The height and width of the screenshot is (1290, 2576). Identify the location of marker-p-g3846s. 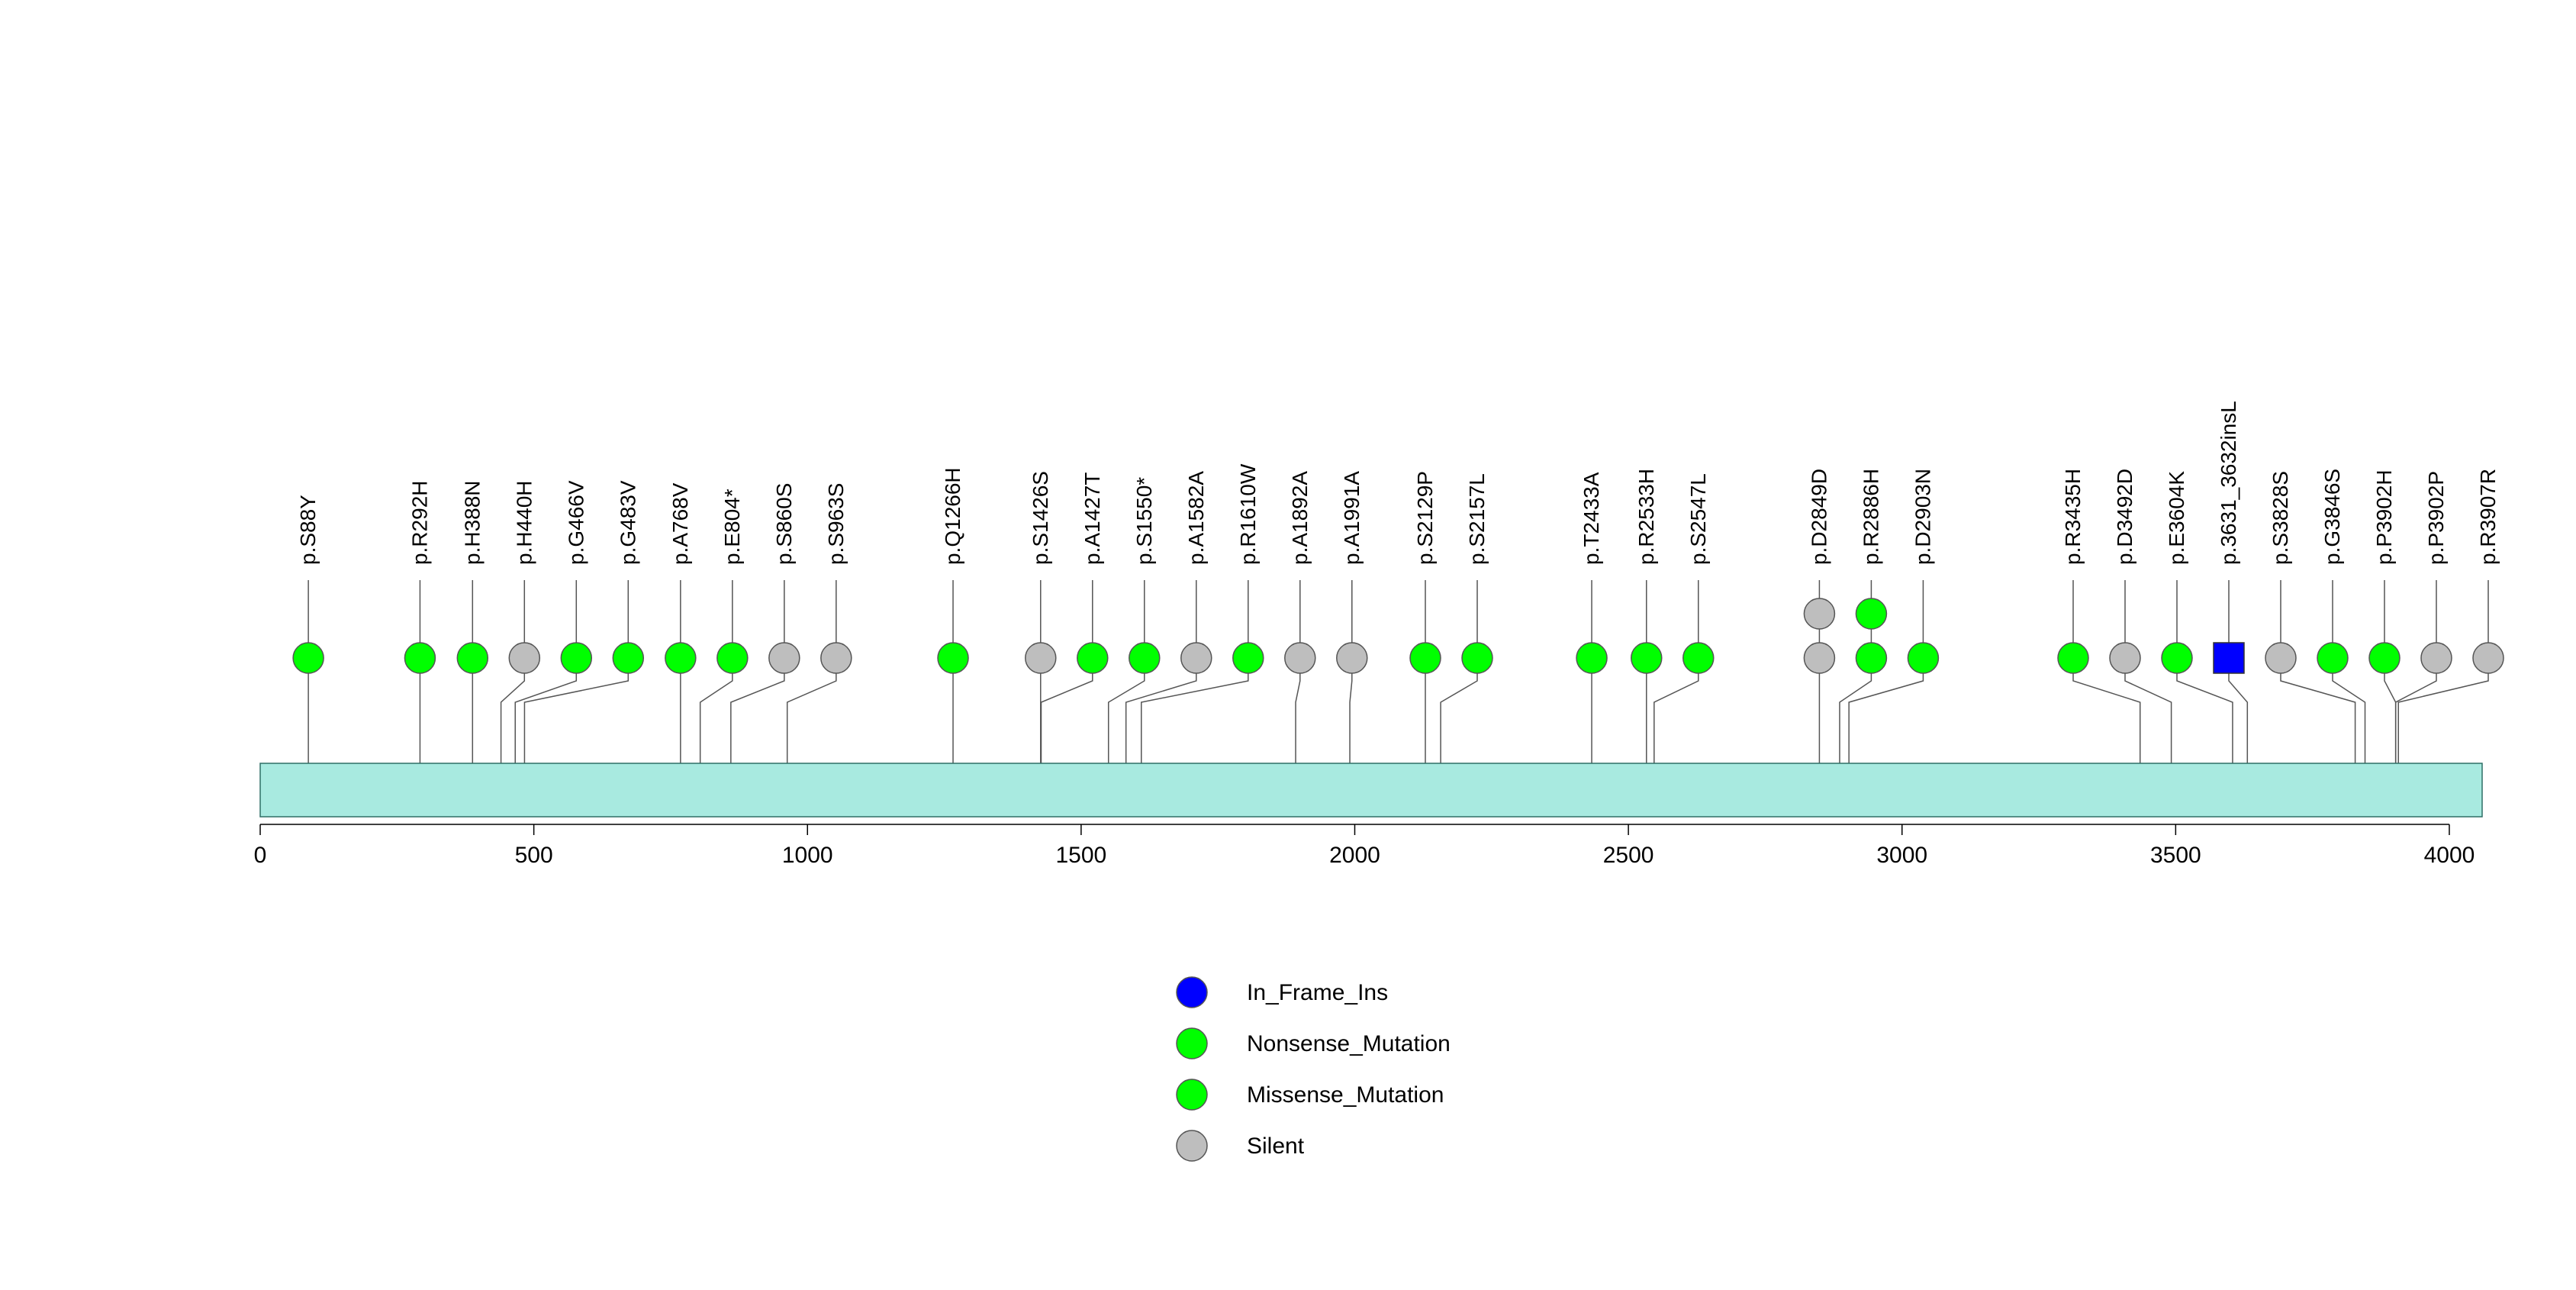
(2333, 658).